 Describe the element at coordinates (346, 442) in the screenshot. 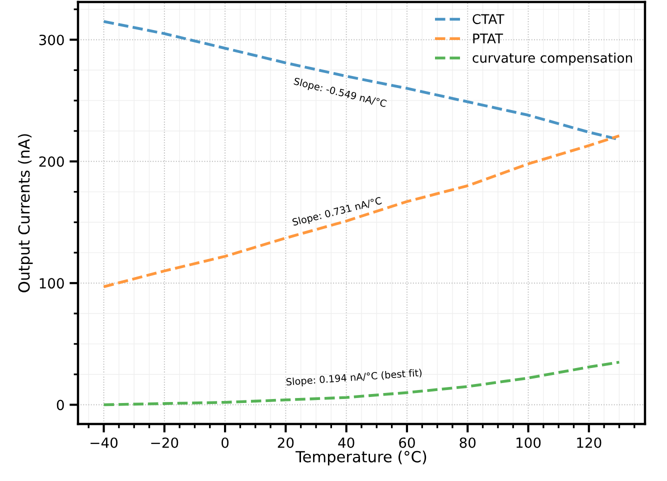

I see `x-tick-label: 40` at that location.